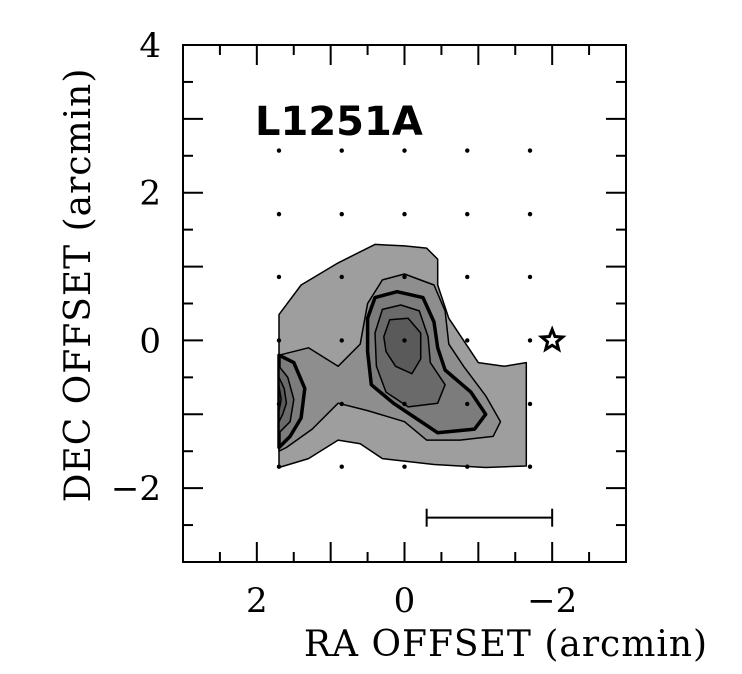  What do you see at coordinates (552, 339) in the screenshot?
I see `star-marker-icon` at bounding box center [552, 339].